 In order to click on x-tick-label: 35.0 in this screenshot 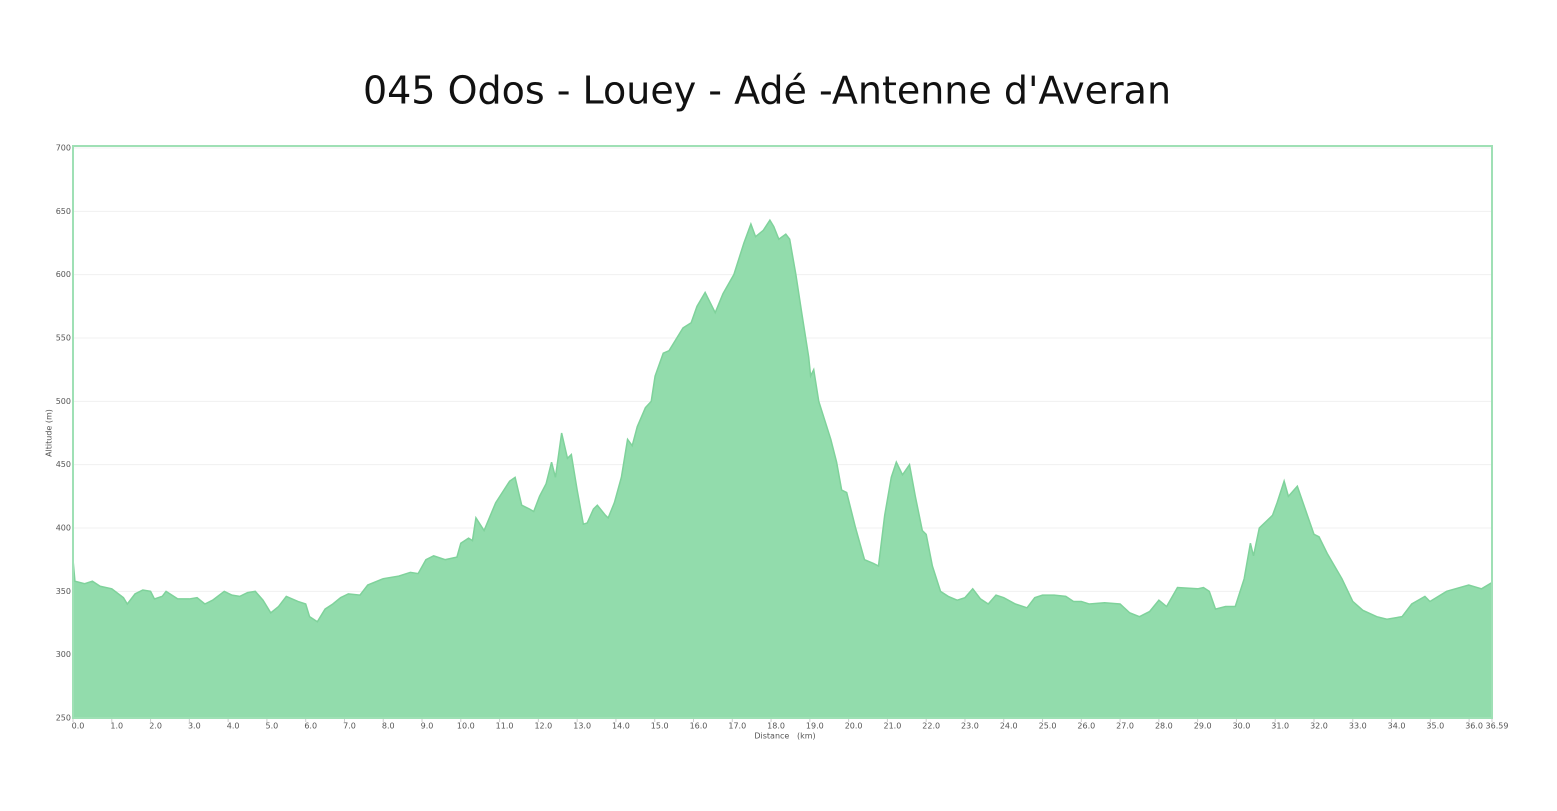, I will do `click(1435, 726)`.